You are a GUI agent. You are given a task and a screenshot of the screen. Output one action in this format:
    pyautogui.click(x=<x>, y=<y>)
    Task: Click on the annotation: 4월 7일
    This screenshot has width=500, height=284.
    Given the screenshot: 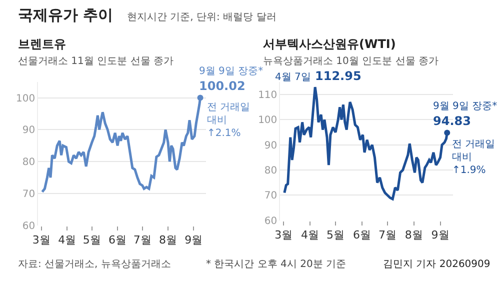 What is the action you would take?
    pyautogui.click(x=293, y=77)
    